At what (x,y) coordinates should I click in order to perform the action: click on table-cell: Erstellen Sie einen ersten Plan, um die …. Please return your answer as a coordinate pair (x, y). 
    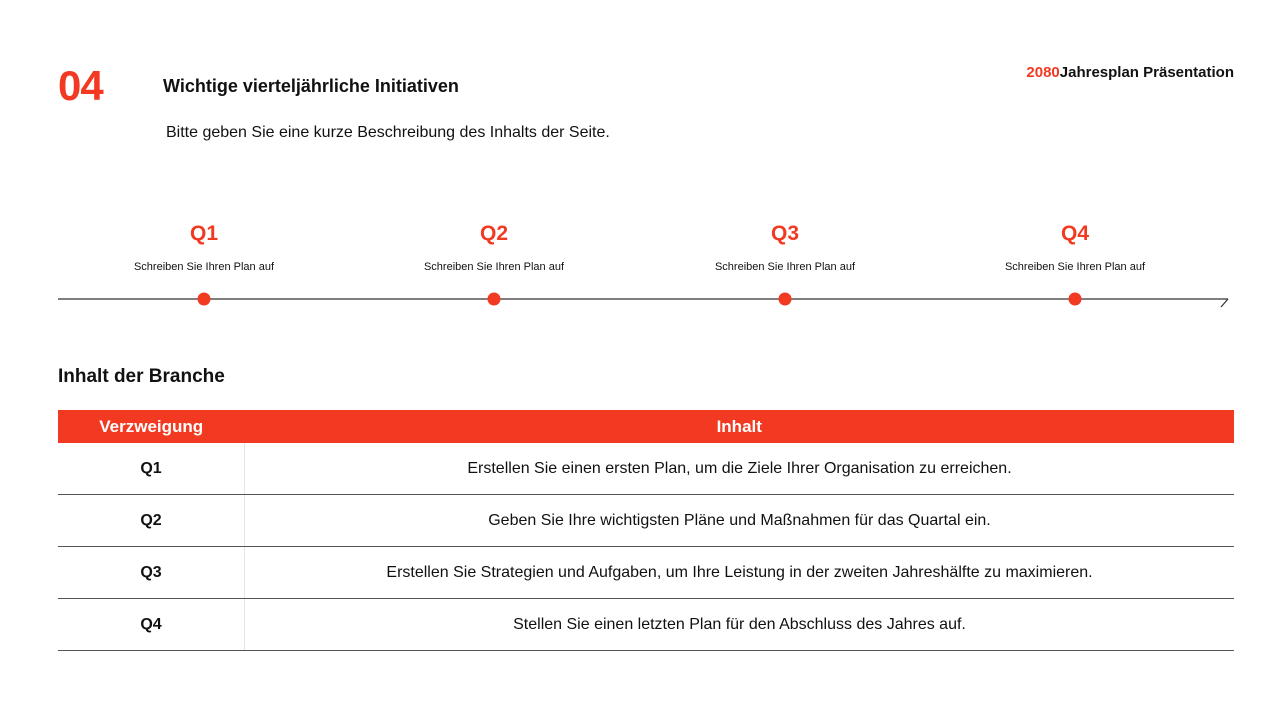
    Looking at the image, I should click on (739, 469).